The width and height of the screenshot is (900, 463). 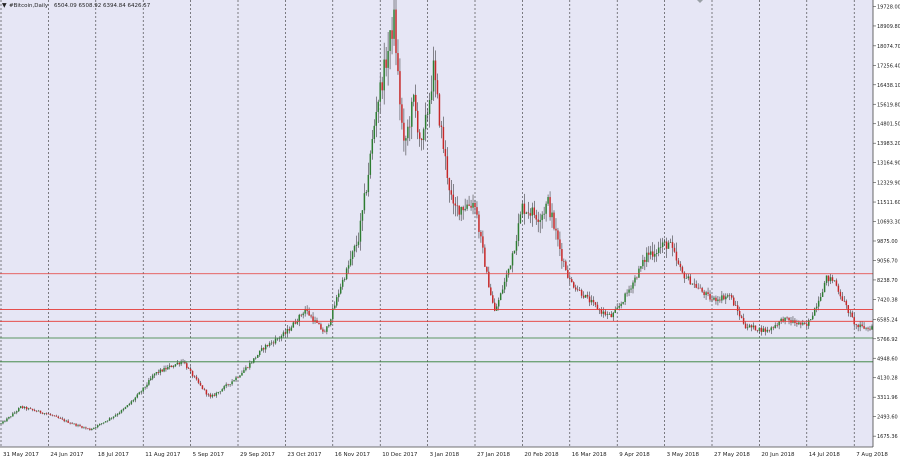 I want to click on x-tick-label: 18 Jul 2017, so click(x=114, y=455).